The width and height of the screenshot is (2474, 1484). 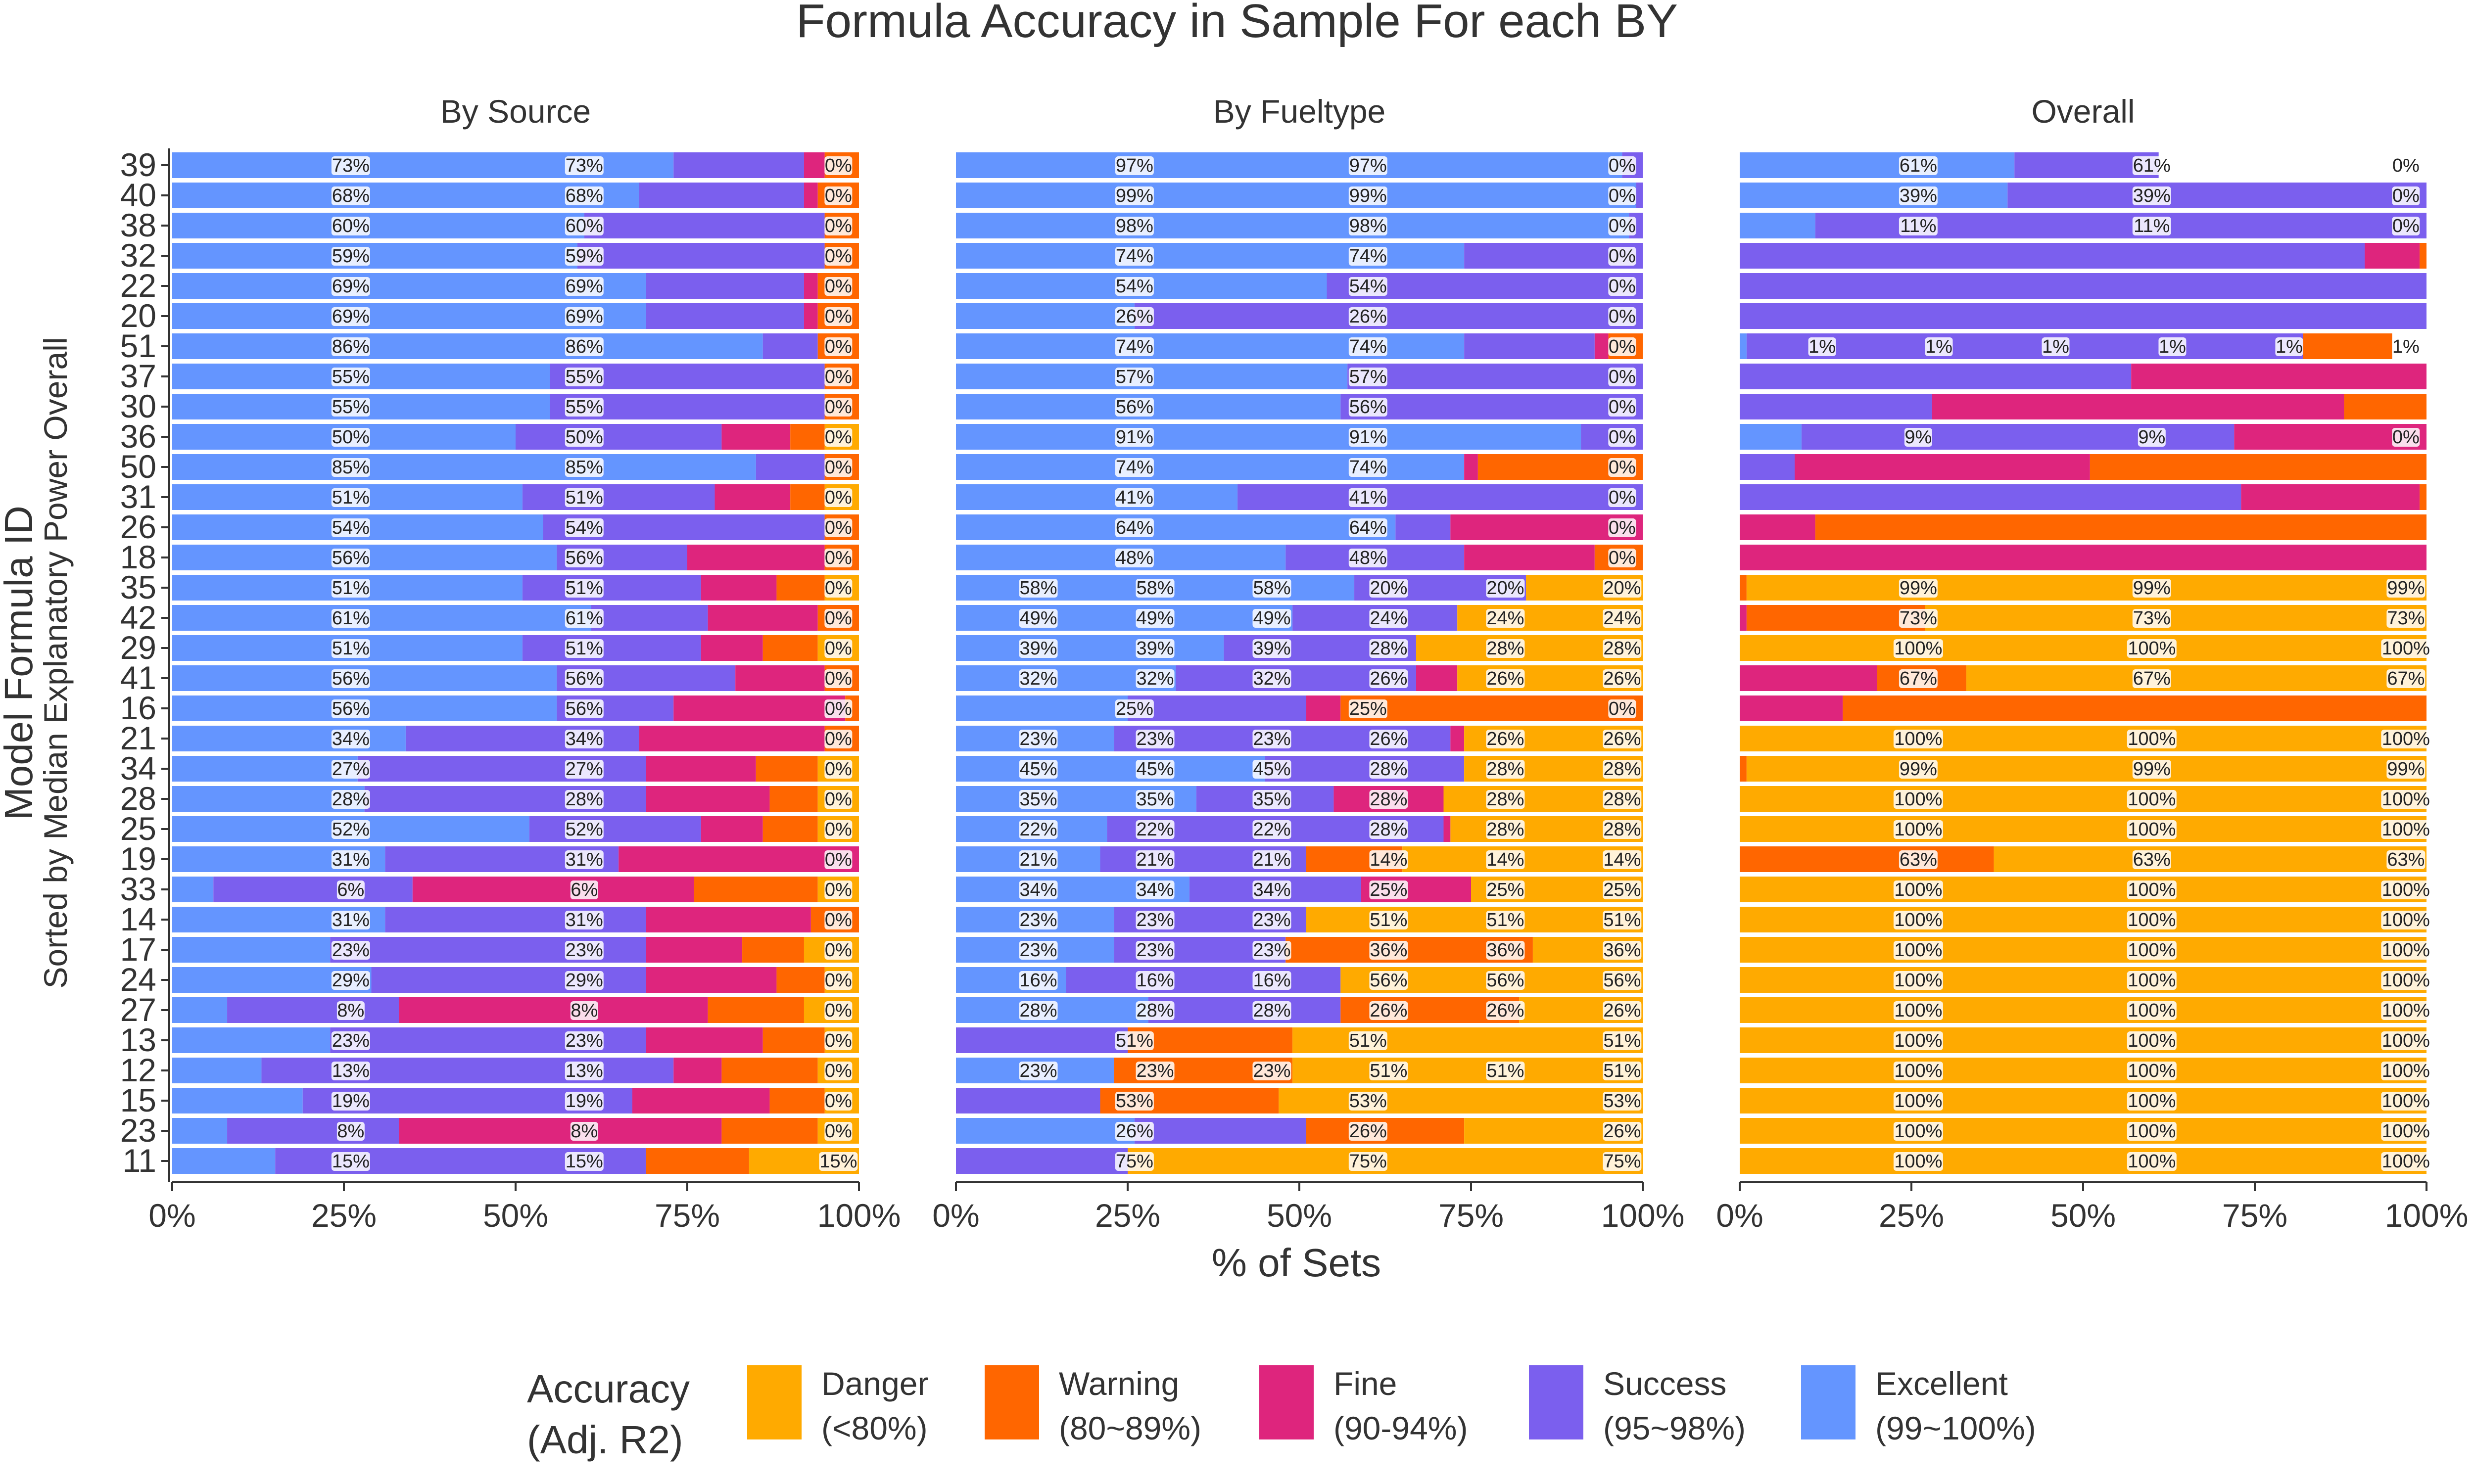 What do you see at coordinates (1389, 588) in the screenshot?
I see `data-label: 20%` at bounding box center [1389, 588].